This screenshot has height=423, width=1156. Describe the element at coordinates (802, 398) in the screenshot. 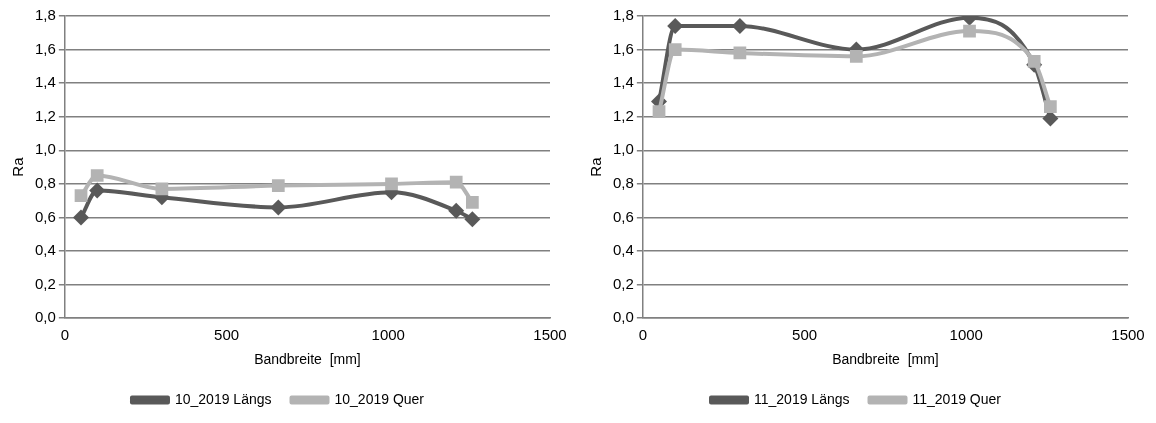

I see `legend-label: 11_2019 Längs` at that location.